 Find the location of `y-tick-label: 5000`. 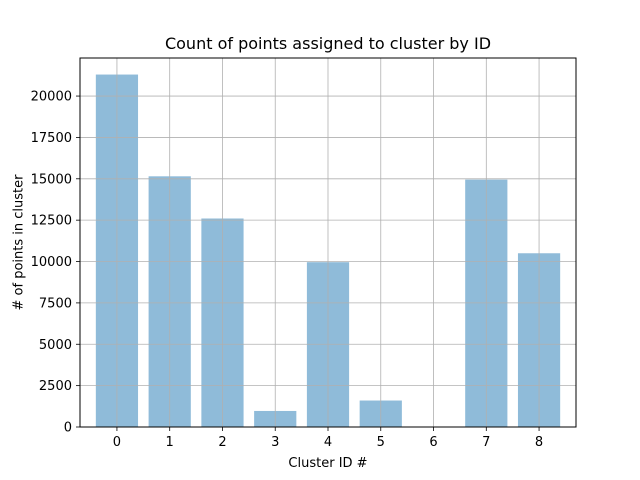

y-tick-label: 5000 is located at coordinates (55, 345).